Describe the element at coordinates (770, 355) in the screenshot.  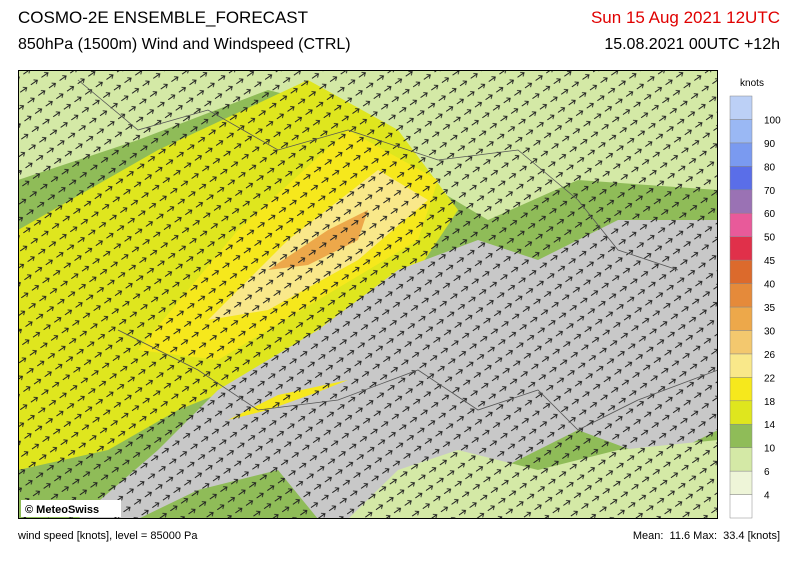
I see `legend-label: 26` at that location.